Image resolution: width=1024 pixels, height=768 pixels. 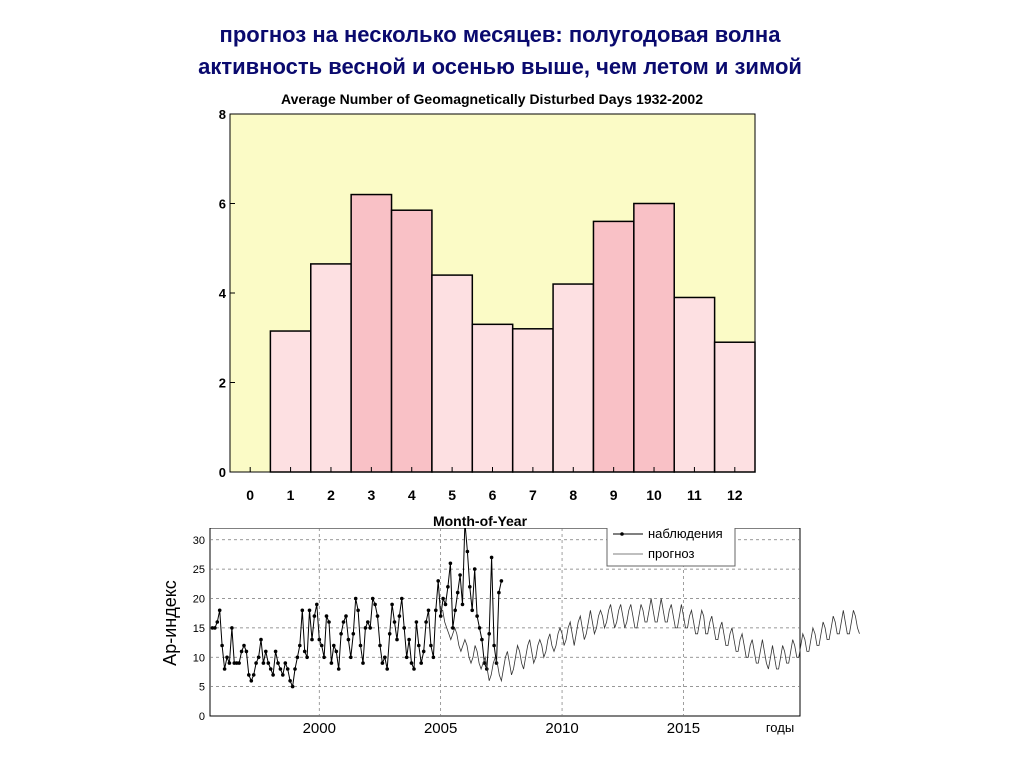 What do you see at coordinates (199, 629) in the screenshot?
I see `line-y-tick-label: 15` at bounding box center [199, 629].